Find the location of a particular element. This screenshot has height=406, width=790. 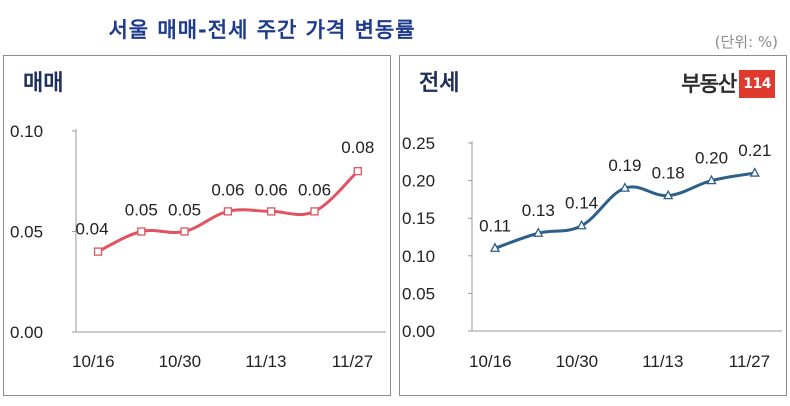

data-label: 0.18 is located at coordinates (668, 173).